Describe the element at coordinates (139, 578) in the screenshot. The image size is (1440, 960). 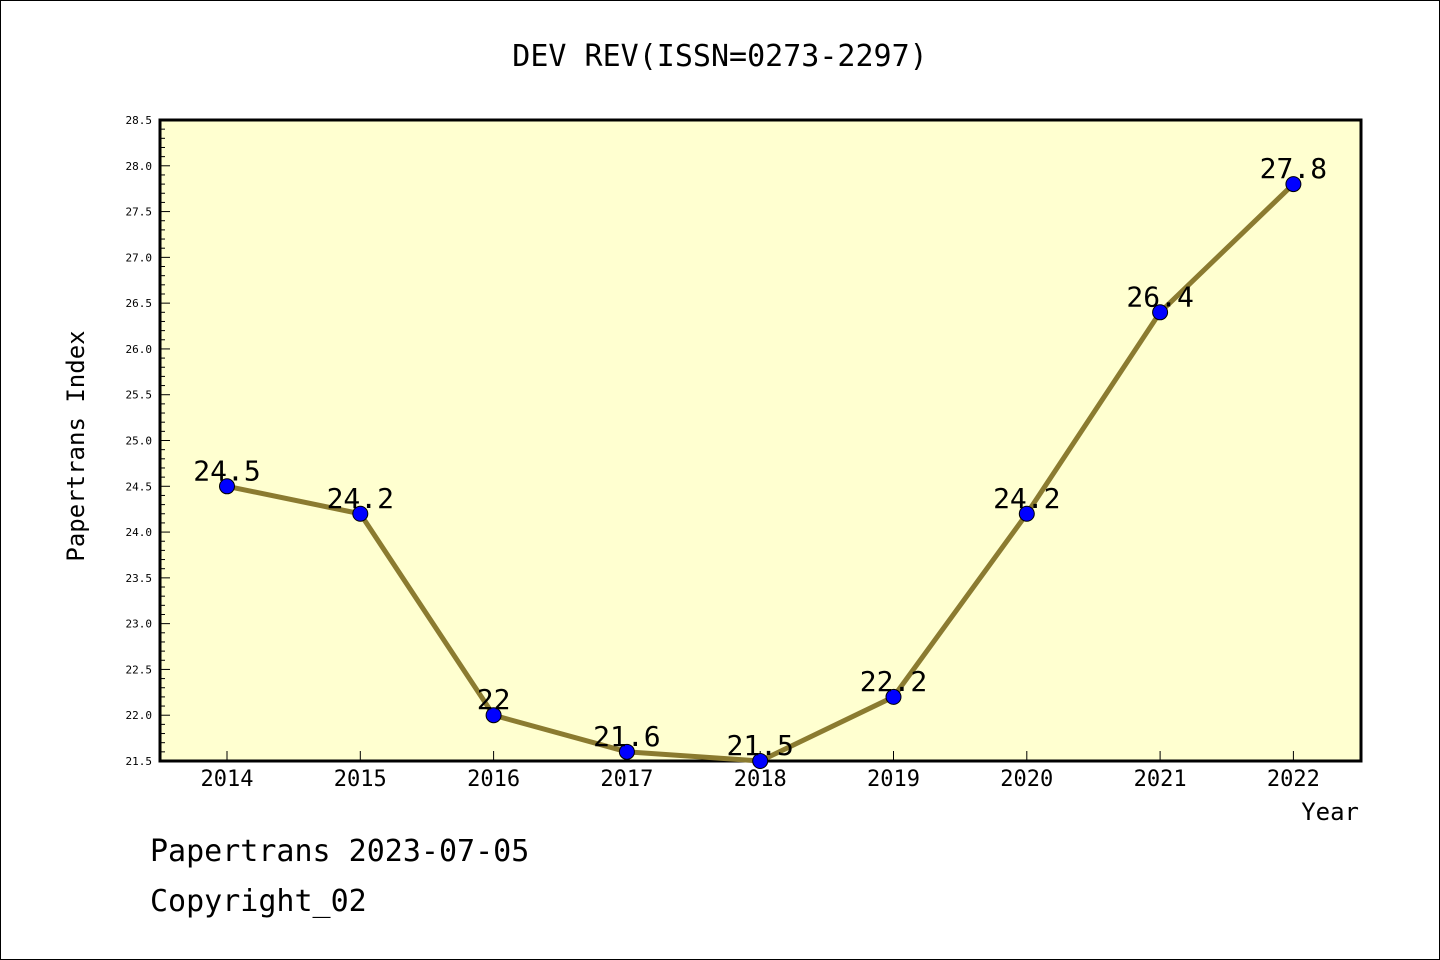
I see `y-tick-label: 23.5` at that location.